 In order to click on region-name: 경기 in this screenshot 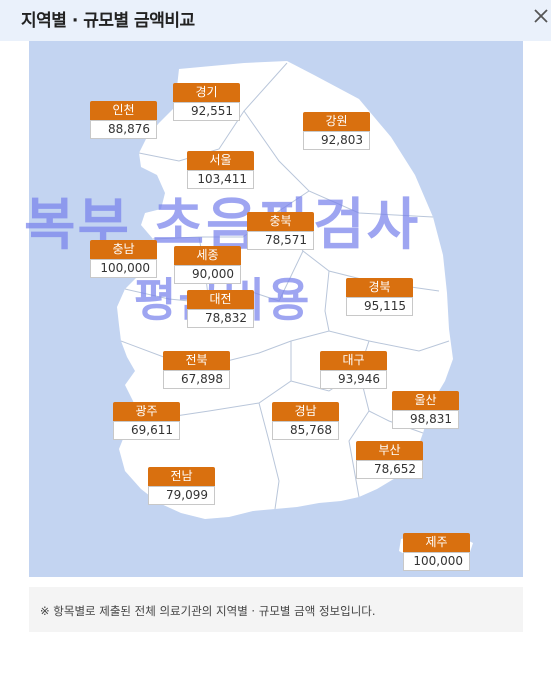, I will do `click(206, 92)`.